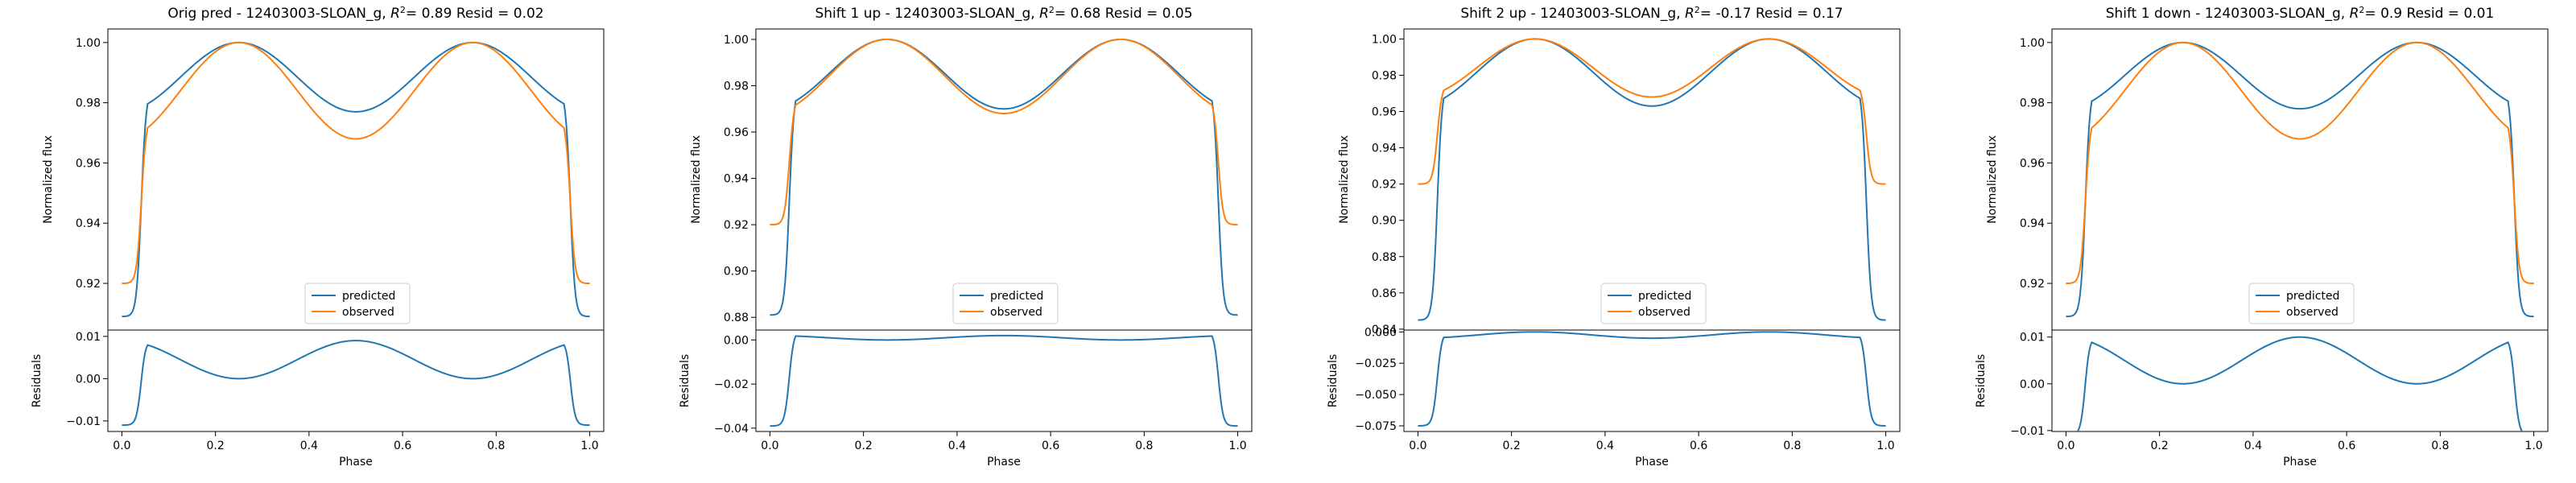  I want to click on residual-ytick-label: −0.050, so click(1376, 395).